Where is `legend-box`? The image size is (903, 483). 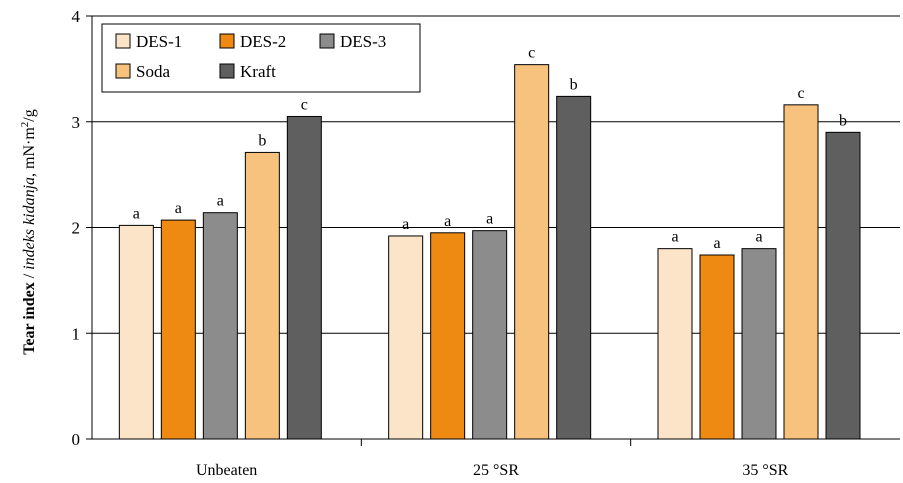
legend-box is located at coordinates (261, 58).